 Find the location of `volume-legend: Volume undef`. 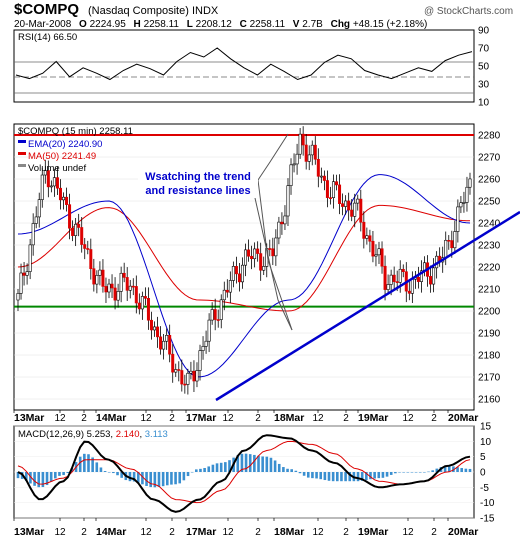

volume-legend: Volume undef is located at coordinates (57, 168).